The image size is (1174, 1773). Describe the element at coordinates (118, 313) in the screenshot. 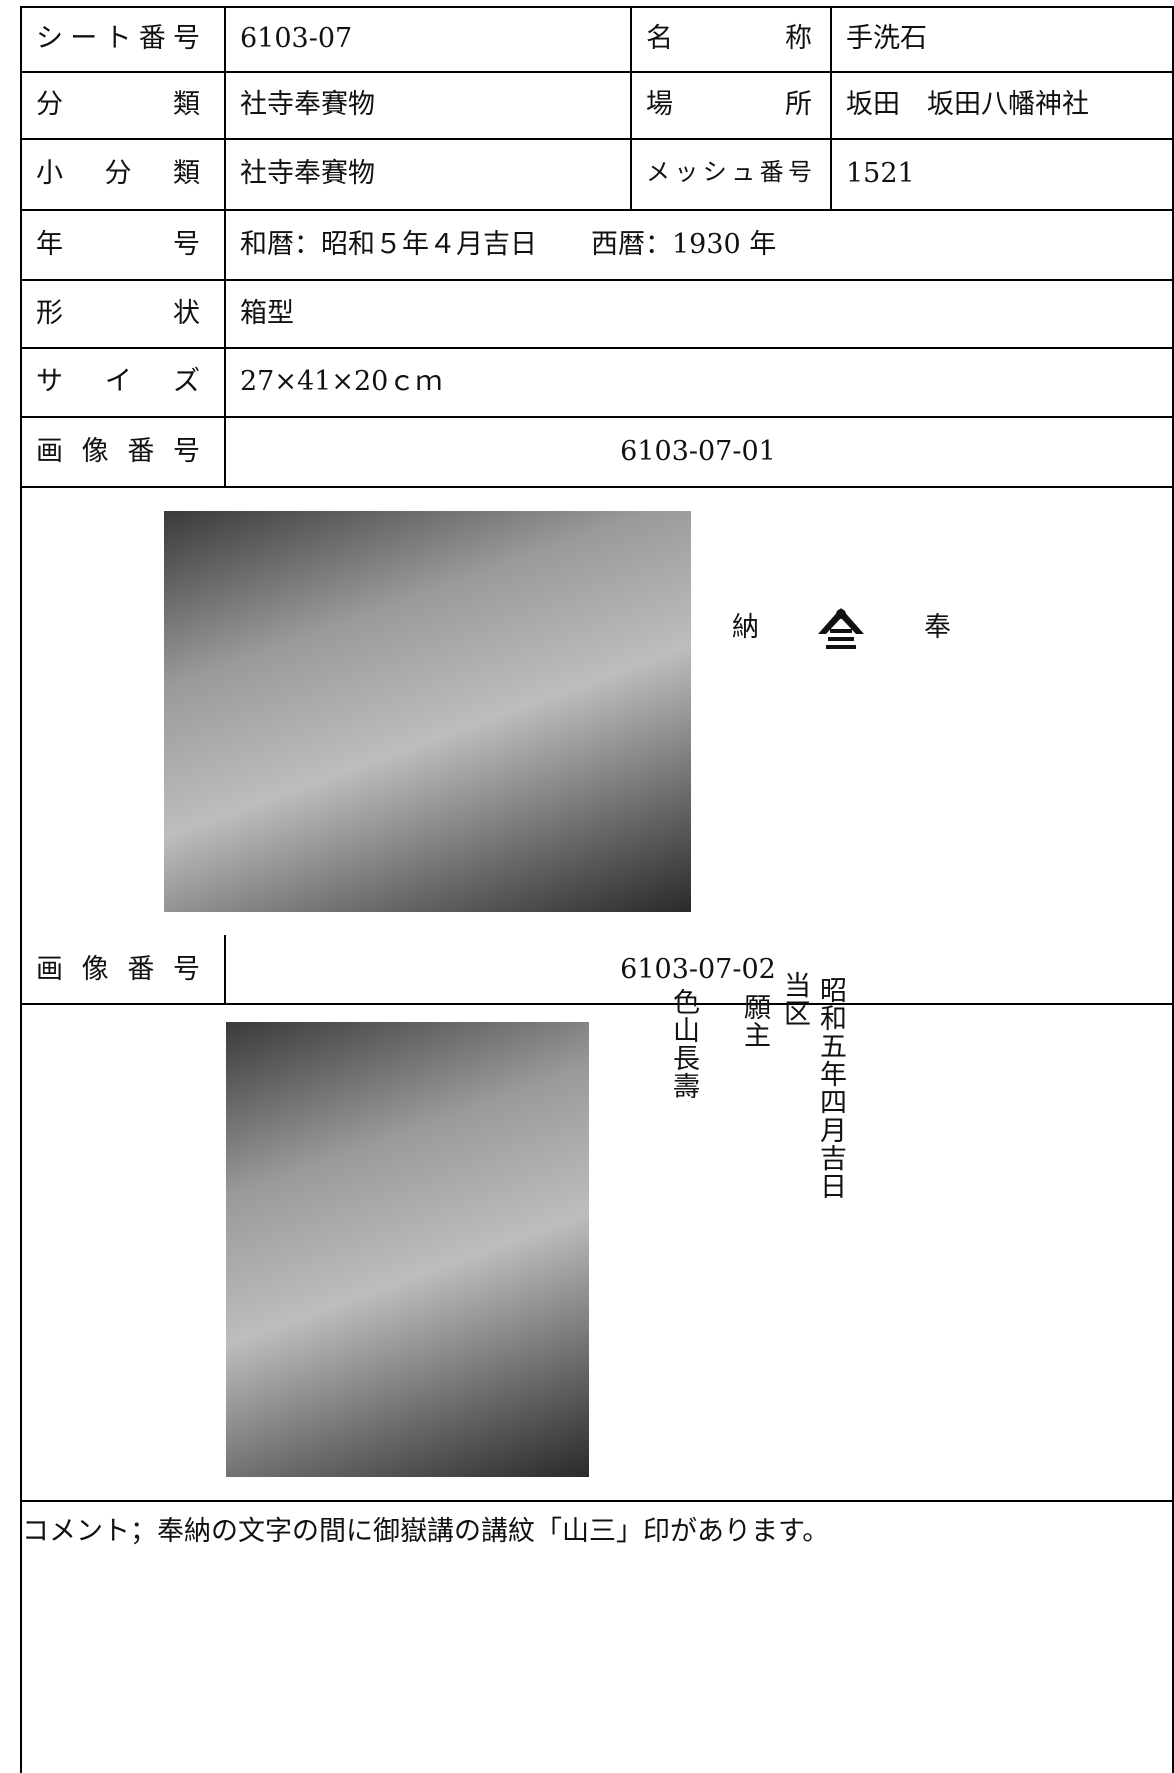

I see `field-label: 形状` at that location.